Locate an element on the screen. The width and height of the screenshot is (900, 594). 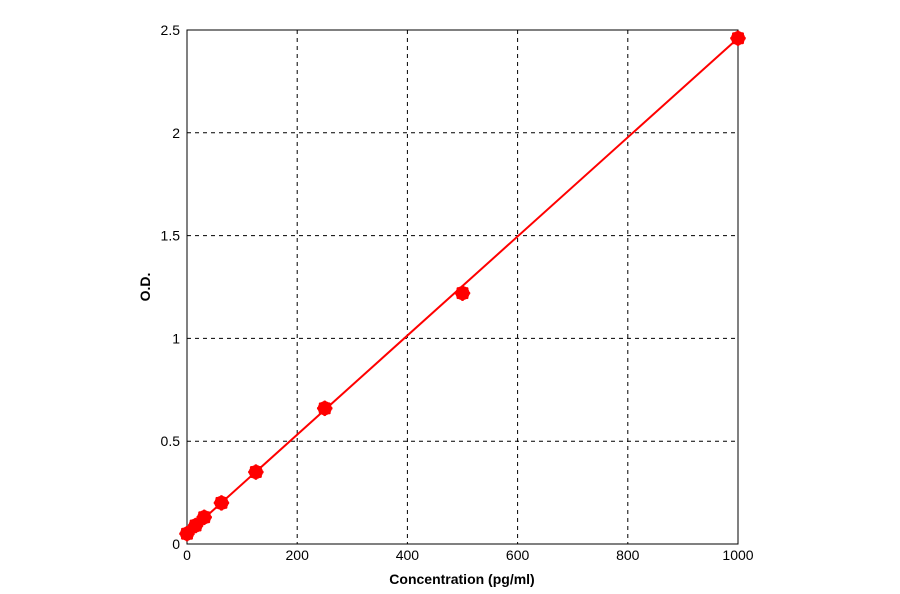
y-tick-label: 1.5 is located at coordinates (171, 236).